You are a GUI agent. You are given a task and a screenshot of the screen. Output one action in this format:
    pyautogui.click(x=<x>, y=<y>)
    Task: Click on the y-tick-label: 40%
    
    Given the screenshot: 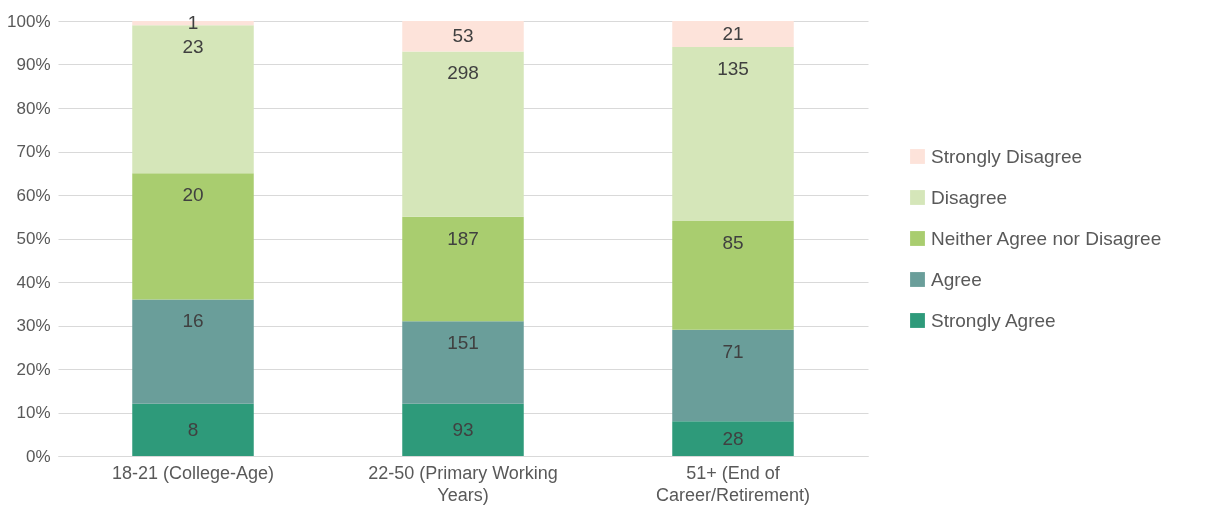 What is the action you would take?
    pyautogui.click(x=33, y=282)
    